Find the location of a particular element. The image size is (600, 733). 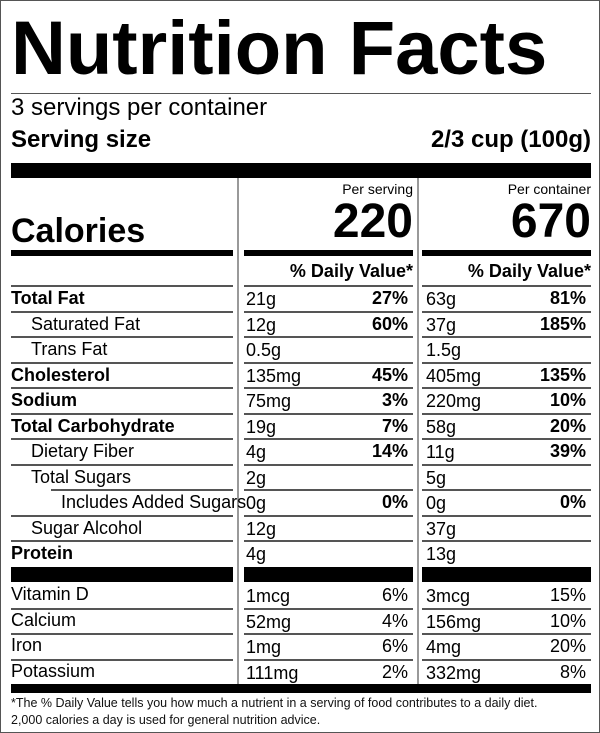

serving-daily-value: 3% is located at coordinates (394, 400).